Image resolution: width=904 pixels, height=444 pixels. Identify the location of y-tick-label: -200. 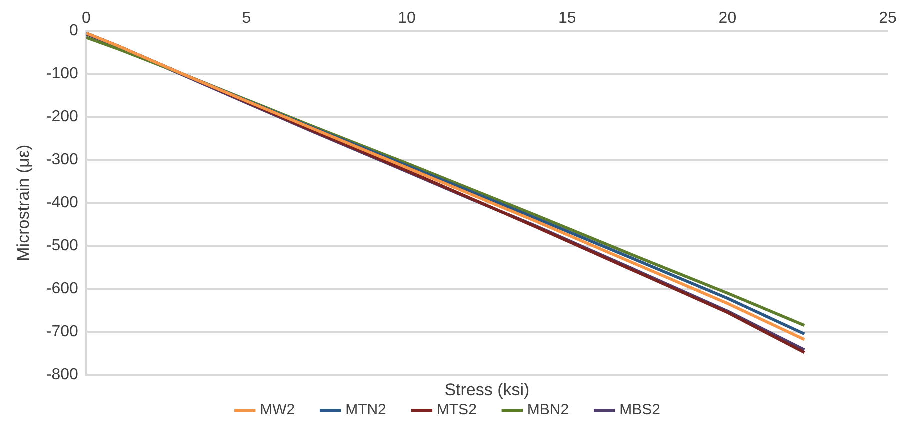
(62, 117).